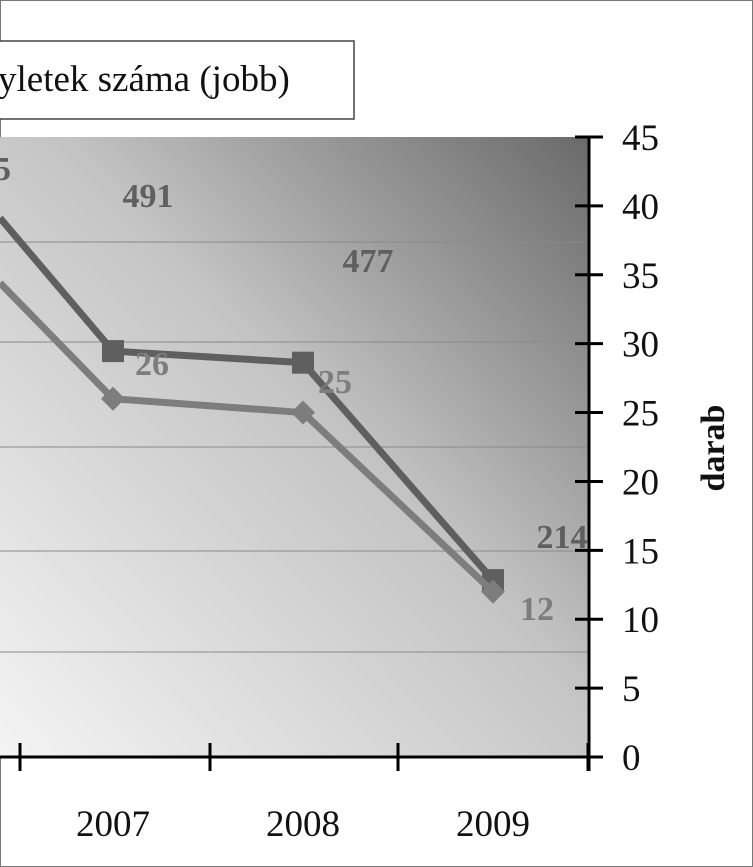 The width and height of the screenshot is (753, 867). Describe the element at coordinates (640, 620) in the screenshot. I see `y-tick-label: 10` at that location.